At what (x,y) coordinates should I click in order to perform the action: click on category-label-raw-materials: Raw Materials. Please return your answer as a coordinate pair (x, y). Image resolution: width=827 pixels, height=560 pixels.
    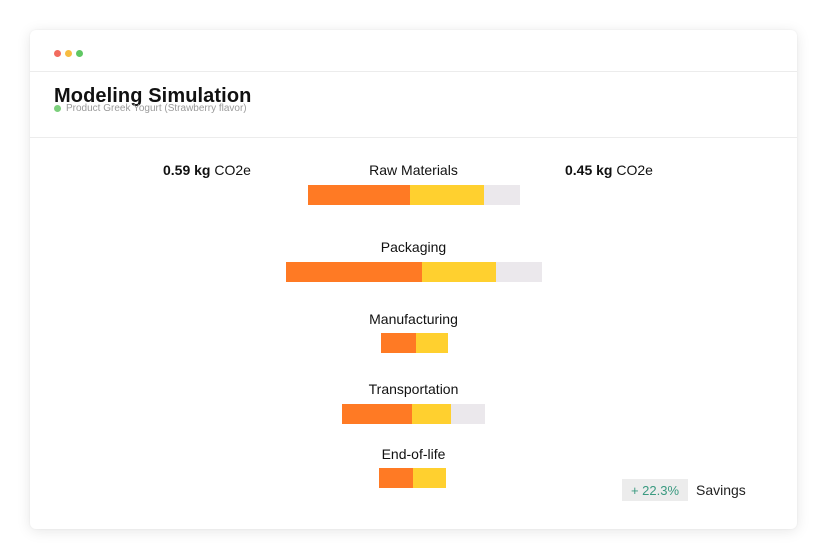
    Looking at the image, I should click on (413, 170).